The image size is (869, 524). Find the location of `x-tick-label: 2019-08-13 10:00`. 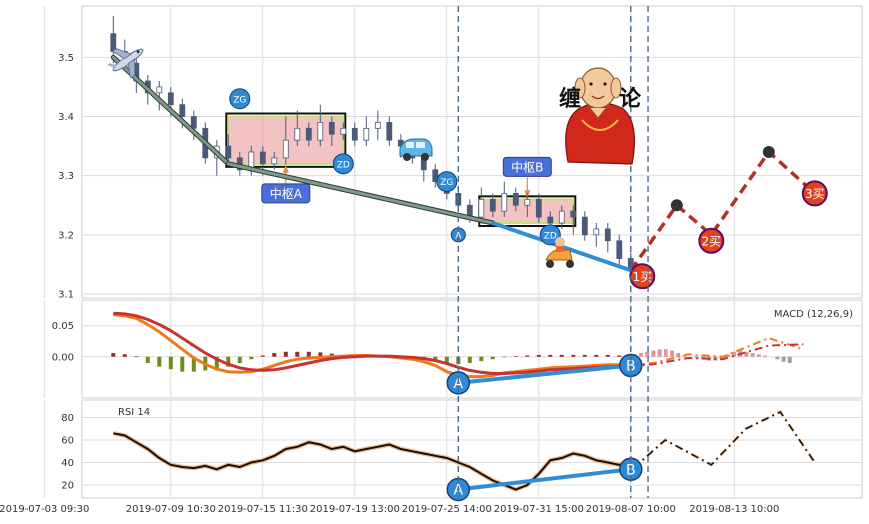

x-tick-label: 2019-08-13 10:00 is located at coordinates (734, 509).